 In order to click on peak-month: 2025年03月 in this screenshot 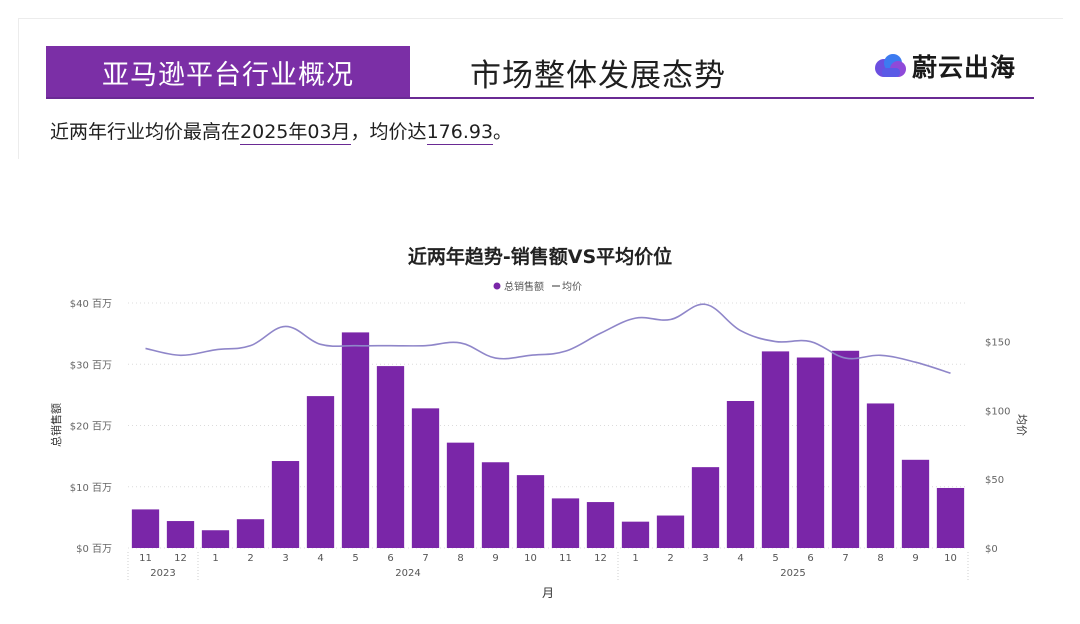, I will do `click(295, 133)`.